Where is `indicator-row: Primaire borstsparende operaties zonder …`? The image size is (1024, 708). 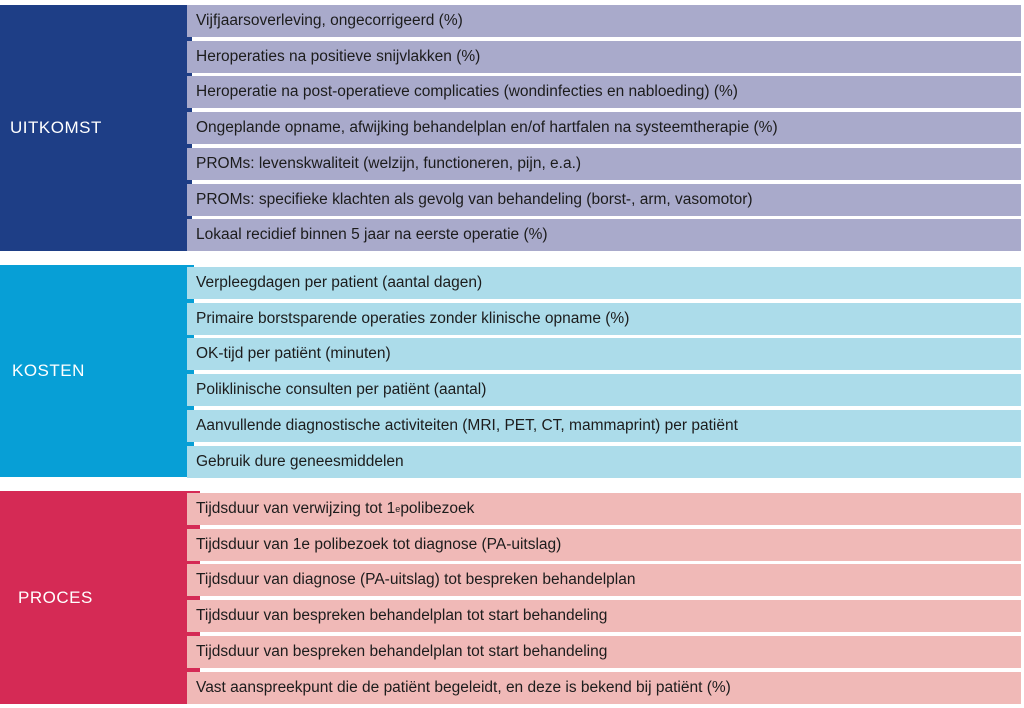 indicator-row: Primaire borstsparende operaties zonder … is located at coordinates (604, 318).